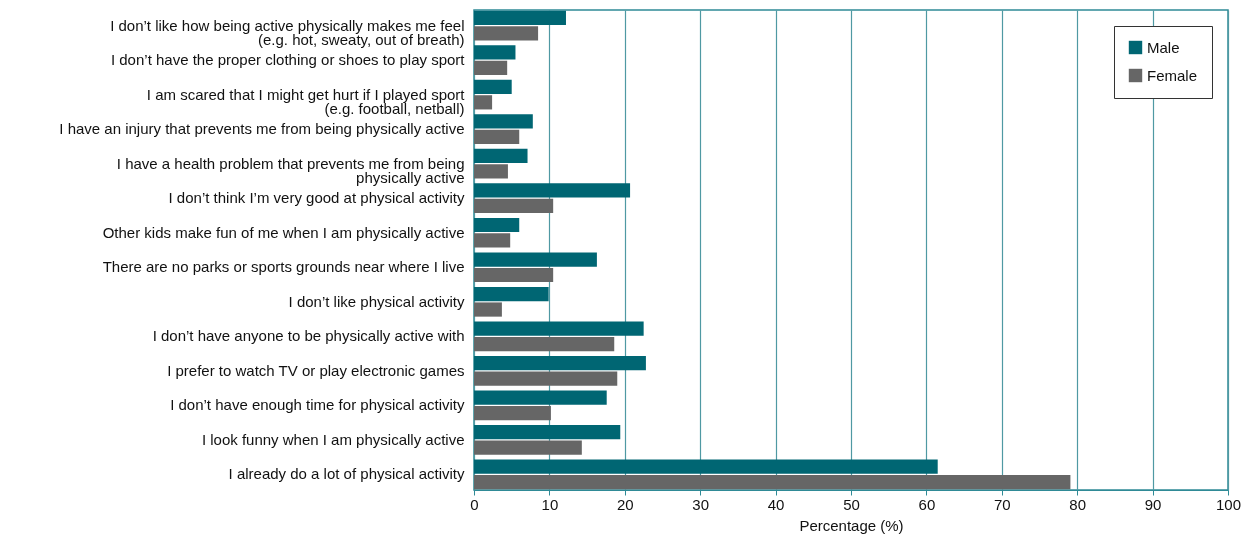 This screenshot has width=1253, height=534. Describe the element at coordinates (262, 129) in the screenshot. I see `y-tick-label: I have an injury that prevents me from being physically active` at that location.